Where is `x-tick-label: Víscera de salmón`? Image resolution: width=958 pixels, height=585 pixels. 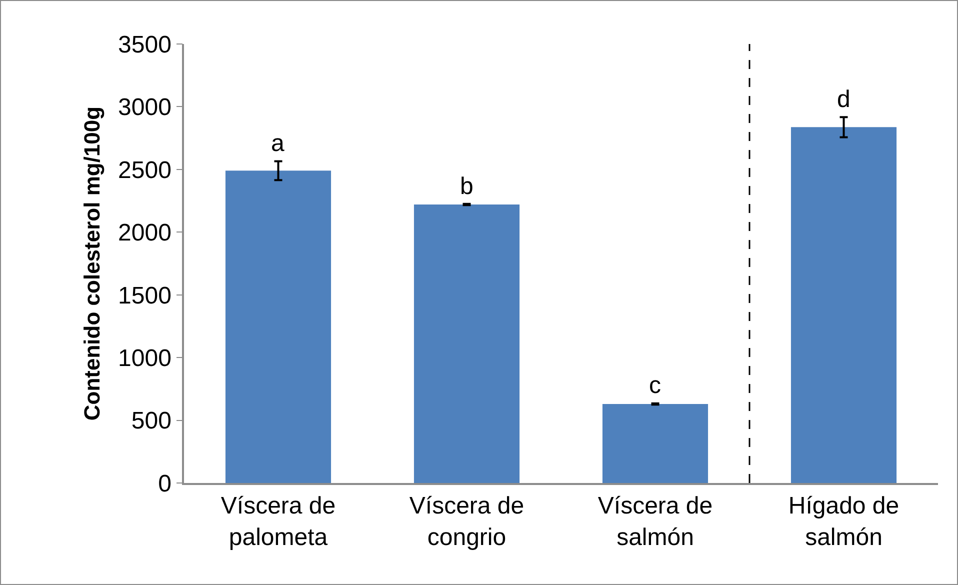
x-tick-label: Víscera de salmón is located at coordinates (655, 521).